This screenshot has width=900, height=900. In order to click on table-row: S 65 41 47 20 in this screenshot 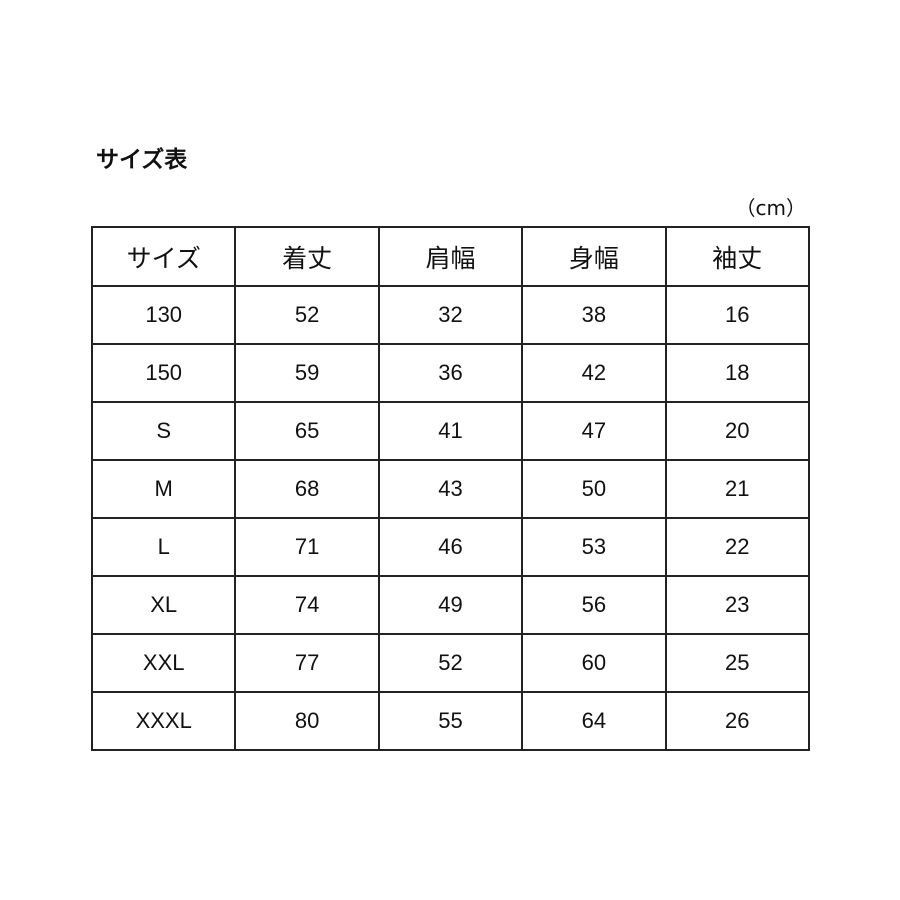, I will do `click(450, 431)`.